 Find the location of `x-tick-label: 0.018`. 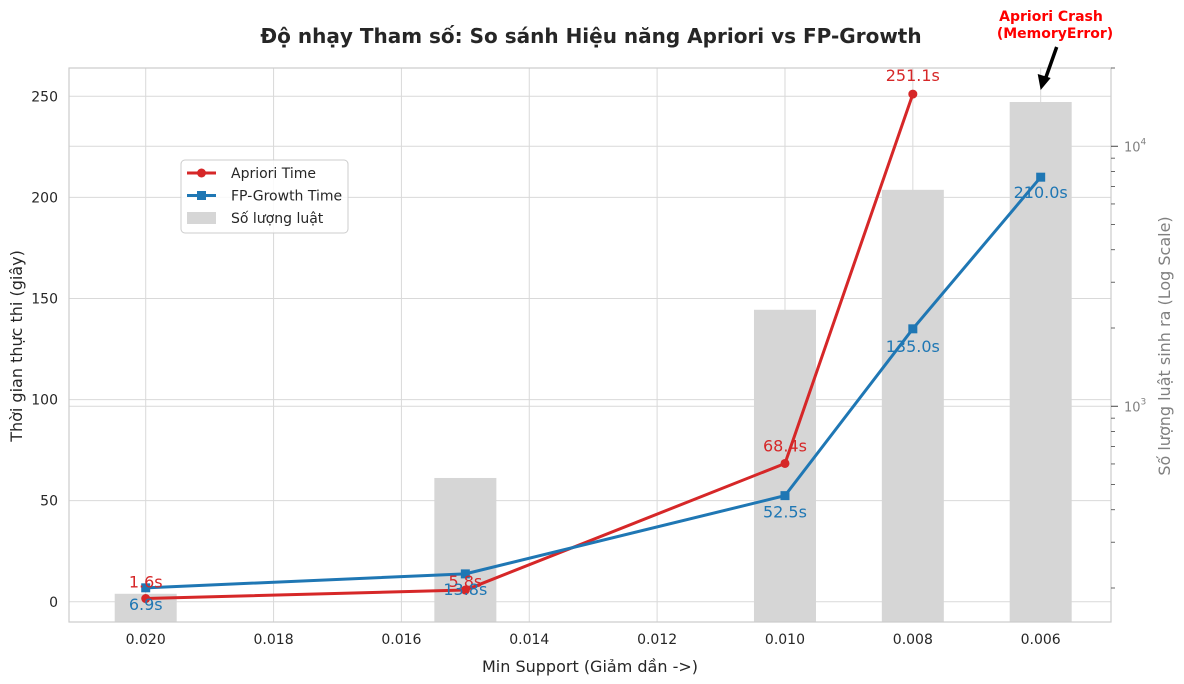

x-tick-label: 0.018 is located at coordinates (274, 640).